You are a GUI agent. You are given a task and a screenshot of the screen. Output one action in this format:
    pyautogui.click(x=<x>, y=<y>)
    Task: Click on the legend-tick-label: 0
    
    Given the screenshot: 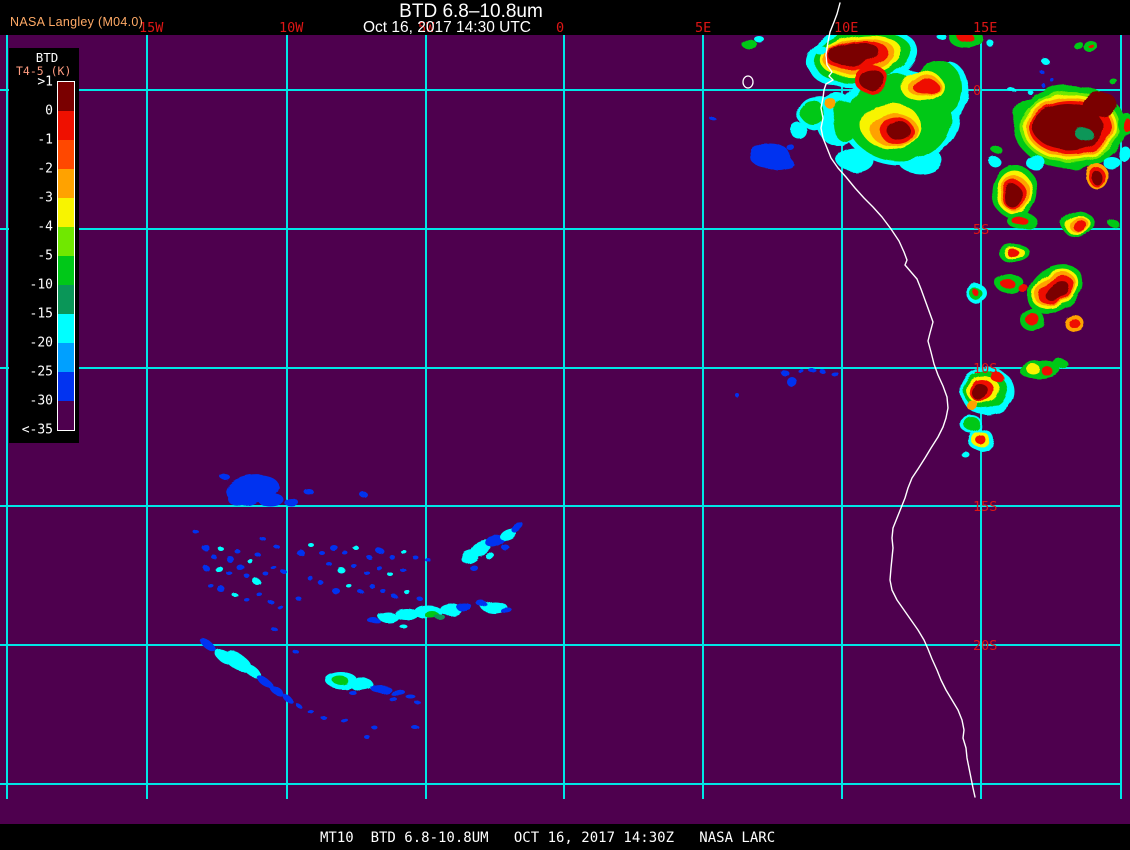 What is the action you would take?
    pyautogui.click(x=49, y=111)
    